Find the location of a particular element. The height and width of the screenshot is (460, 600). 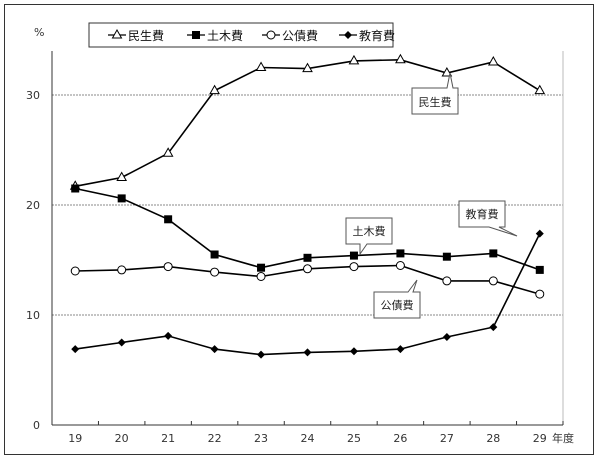

y-axis-unit: % is located at coordinates (39, 32).